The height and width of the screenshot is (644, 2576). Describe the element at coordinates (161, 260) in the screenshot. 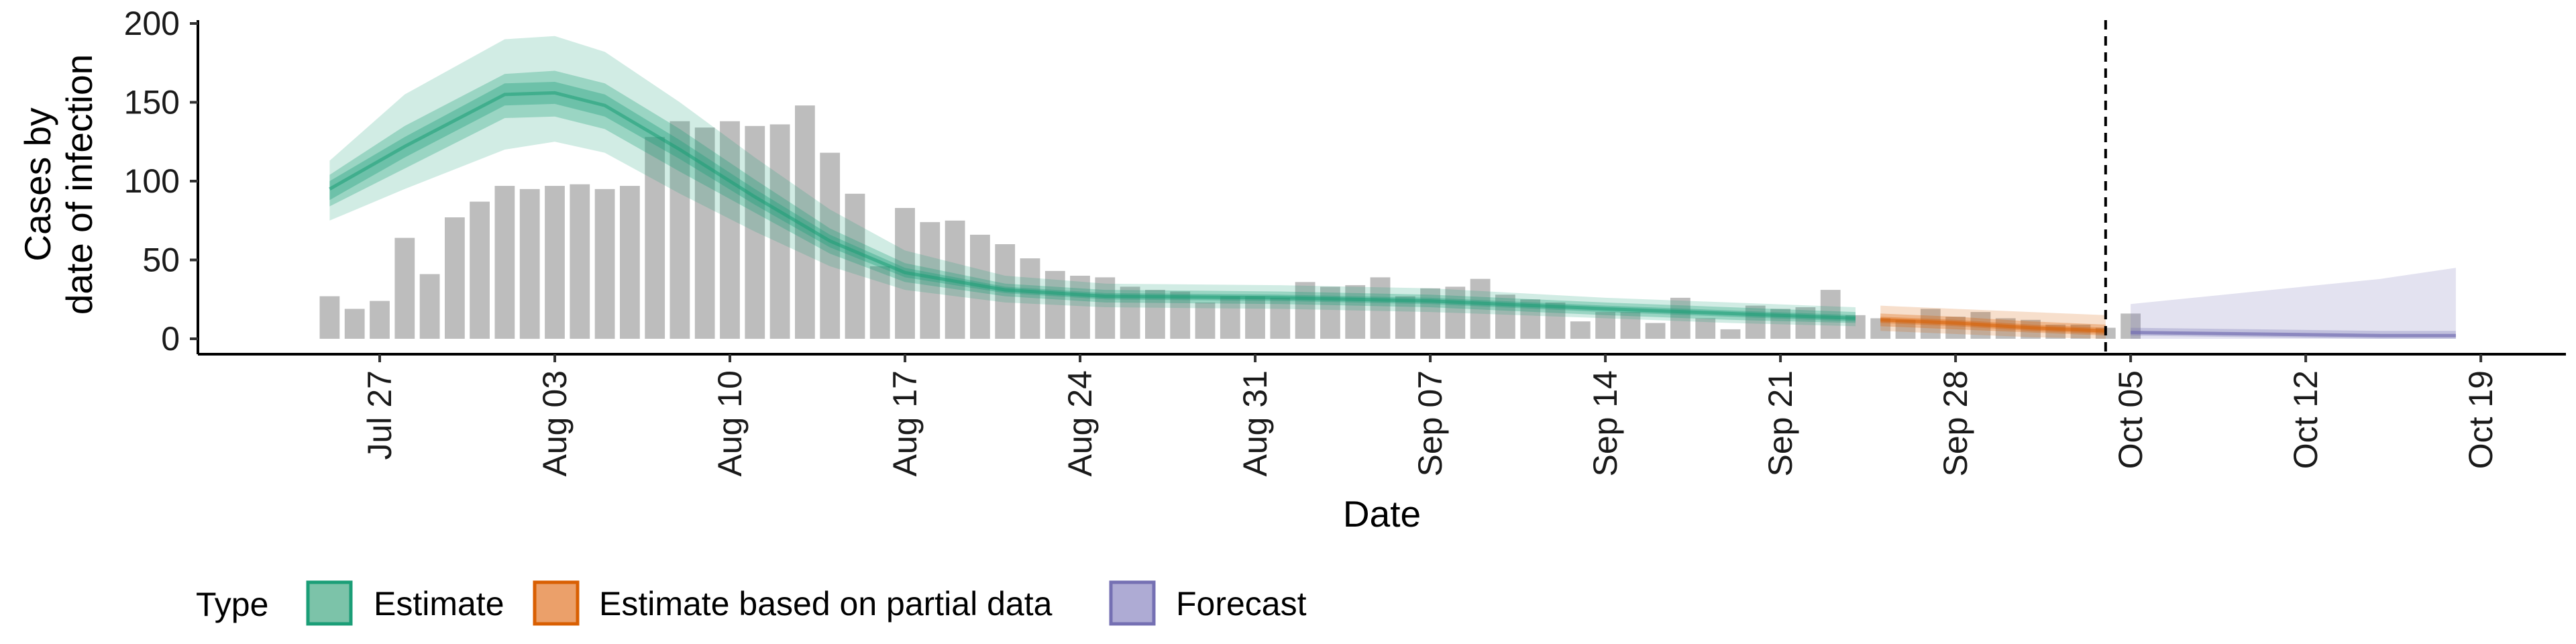

I see `y-tick-label: 50` at that location.